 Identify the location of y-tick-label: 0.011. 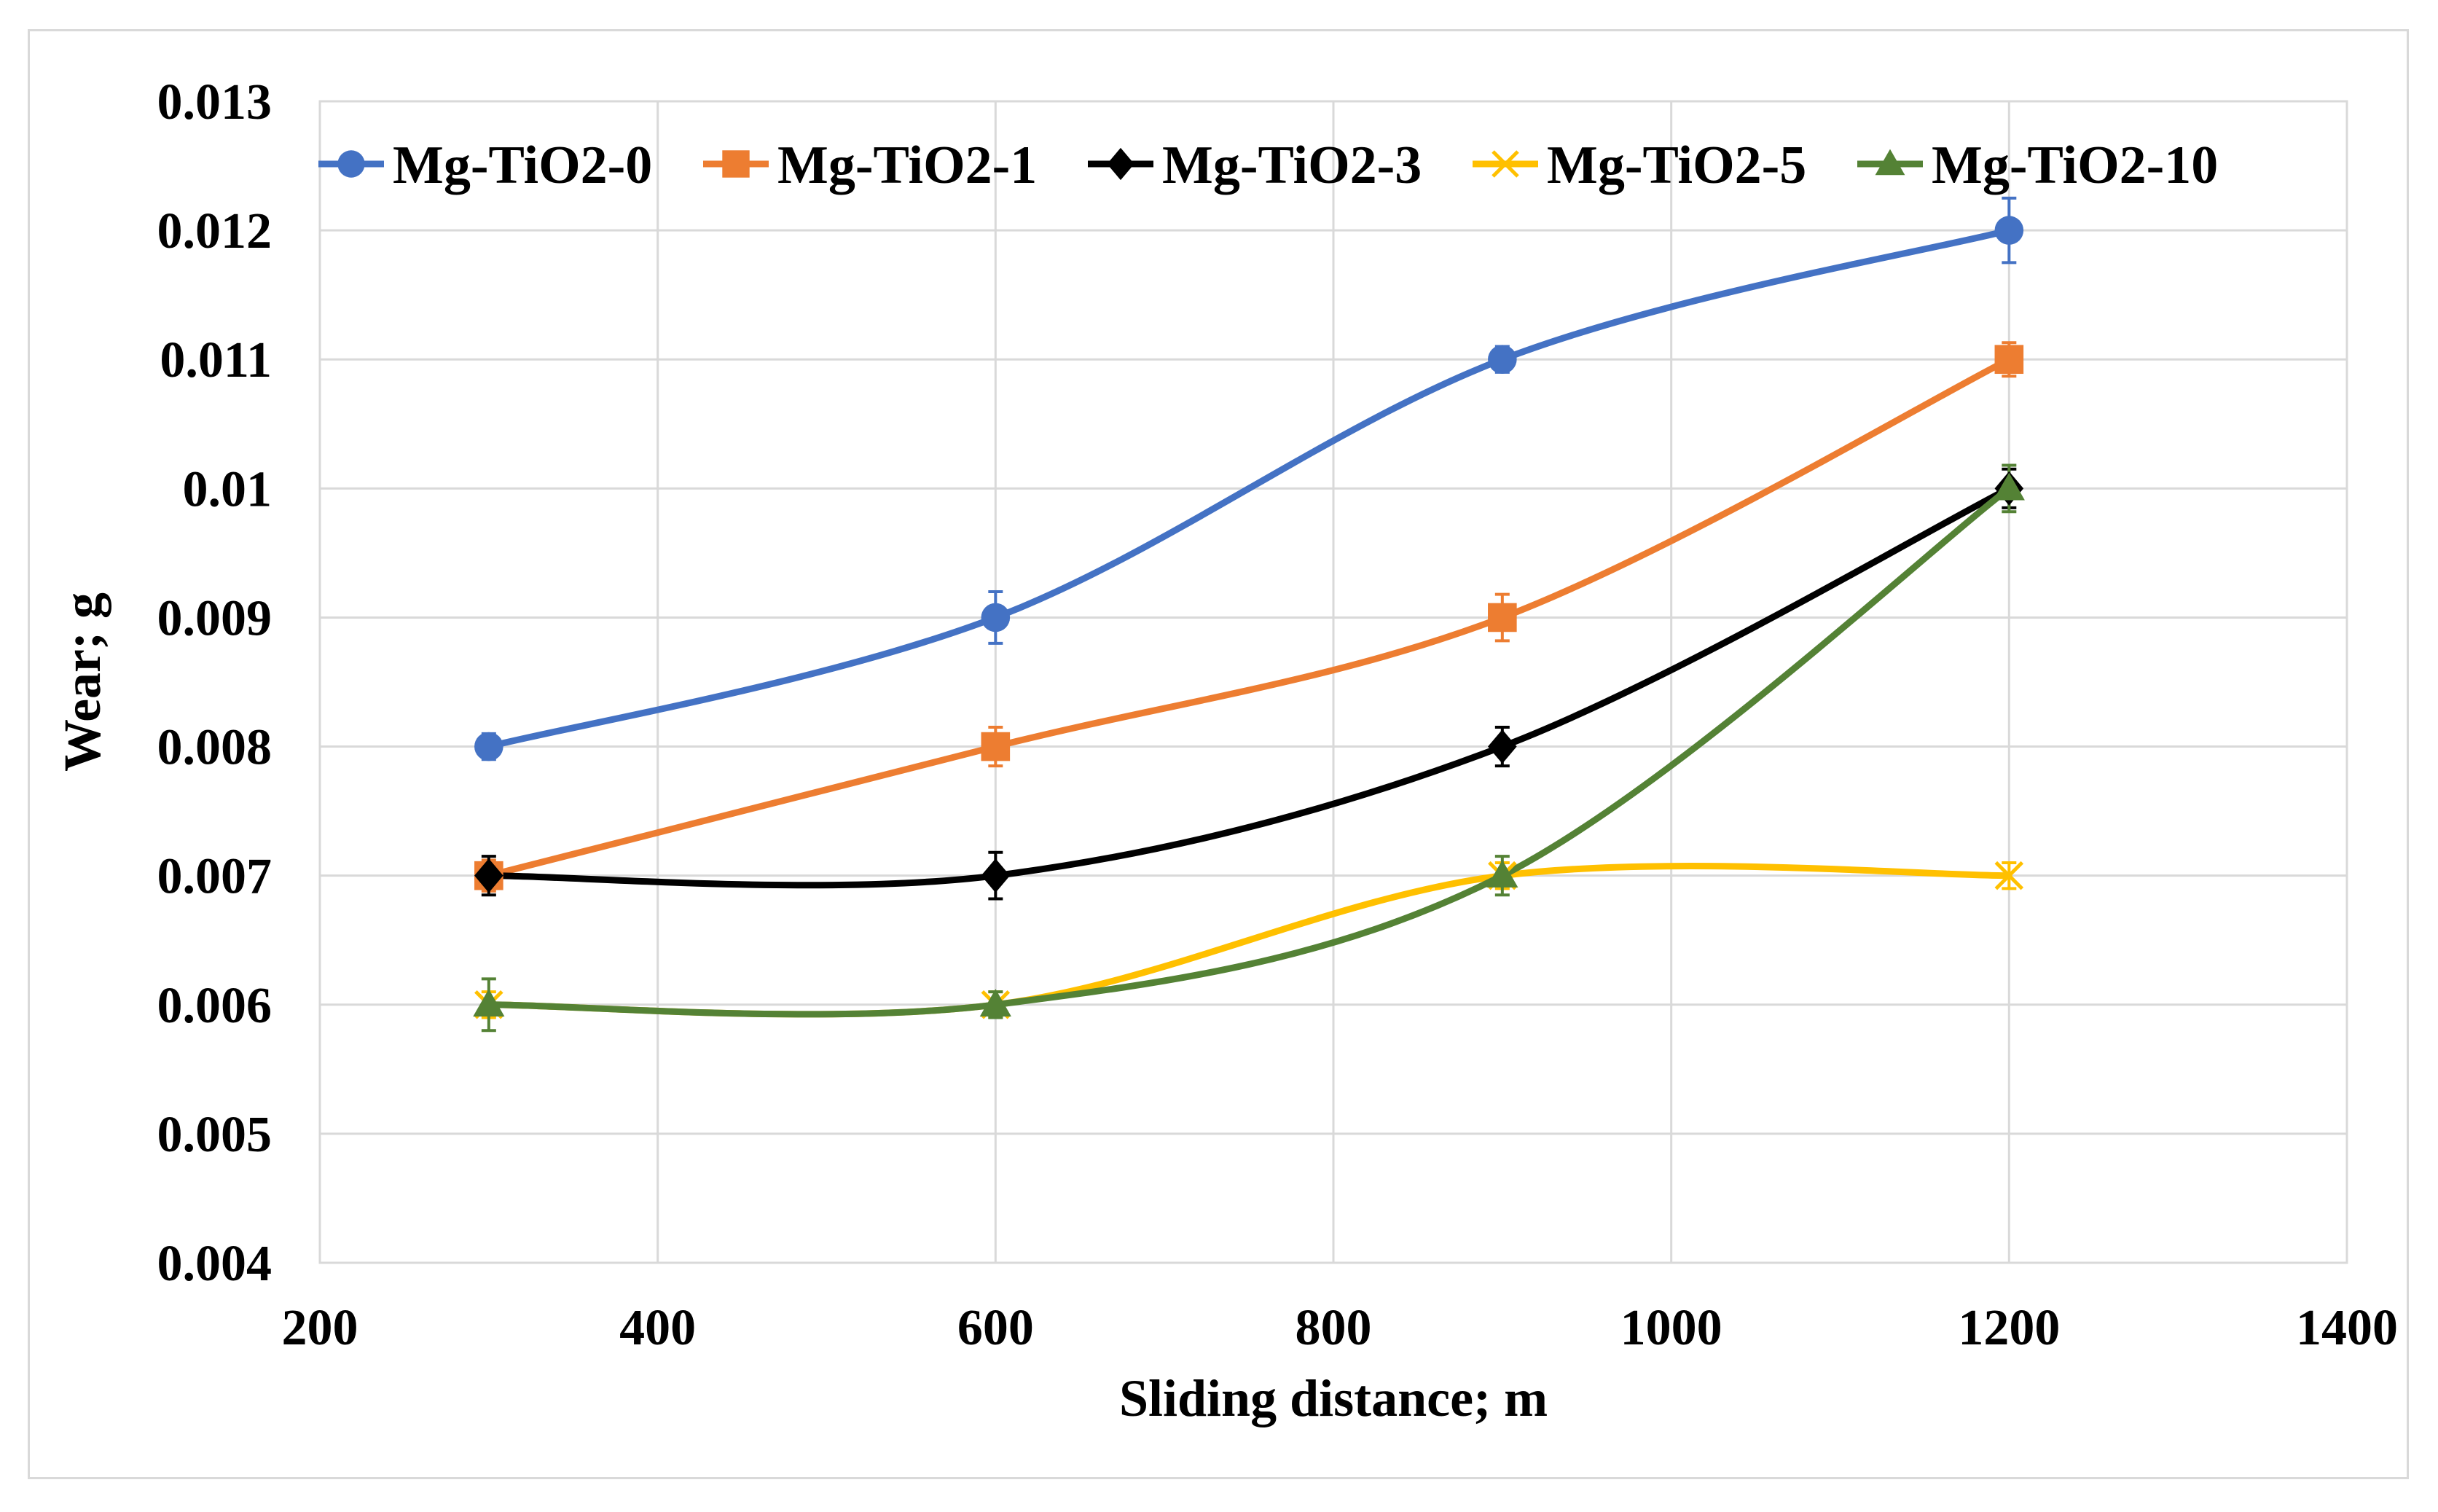
(216, 360).